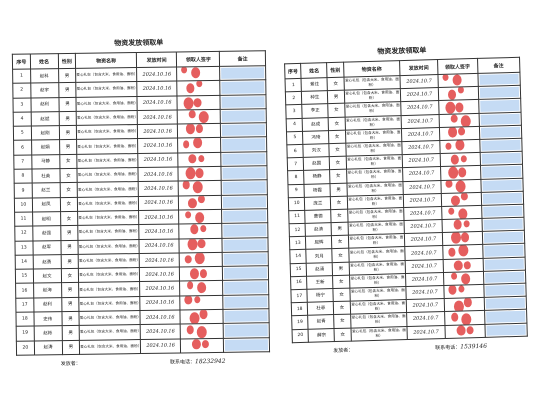  What do you see at coordinates (297, 217) in the screenshot?
I see `table-cell: 11` at bounding box center [297, 217].